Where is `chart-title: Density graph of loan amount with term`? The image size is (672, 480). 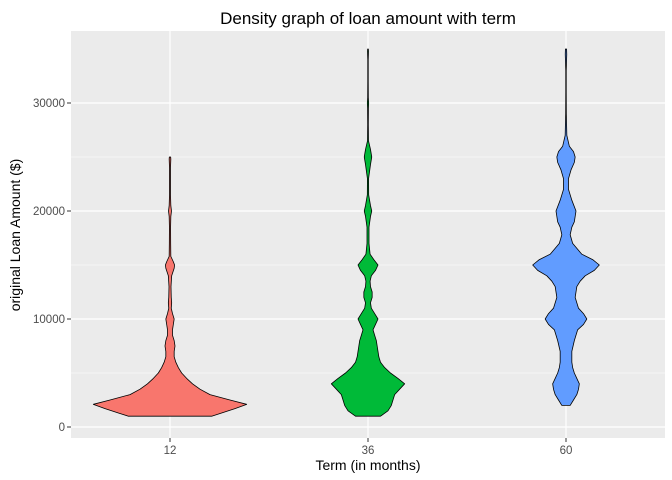
chart-title: Density graph of loan amount with term is located at coordinates (368, 18).